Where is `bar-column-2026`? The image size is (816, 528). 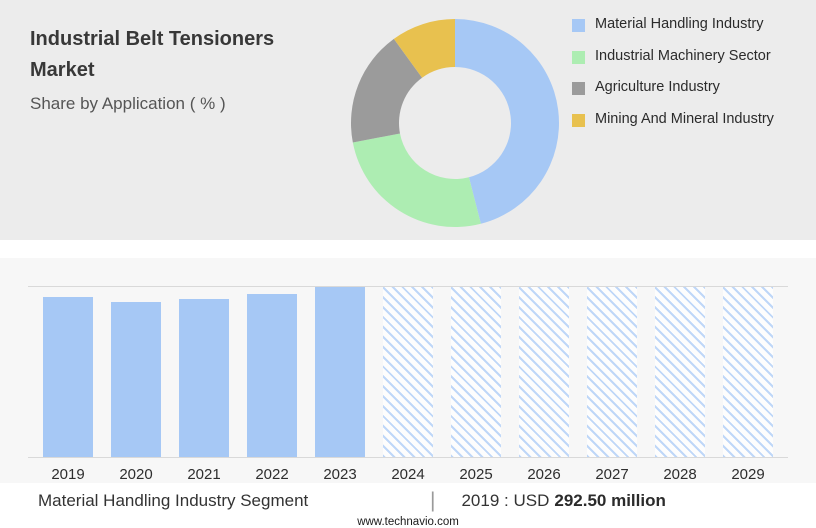 bar-column-2026 is located at coordinates (544, 372).